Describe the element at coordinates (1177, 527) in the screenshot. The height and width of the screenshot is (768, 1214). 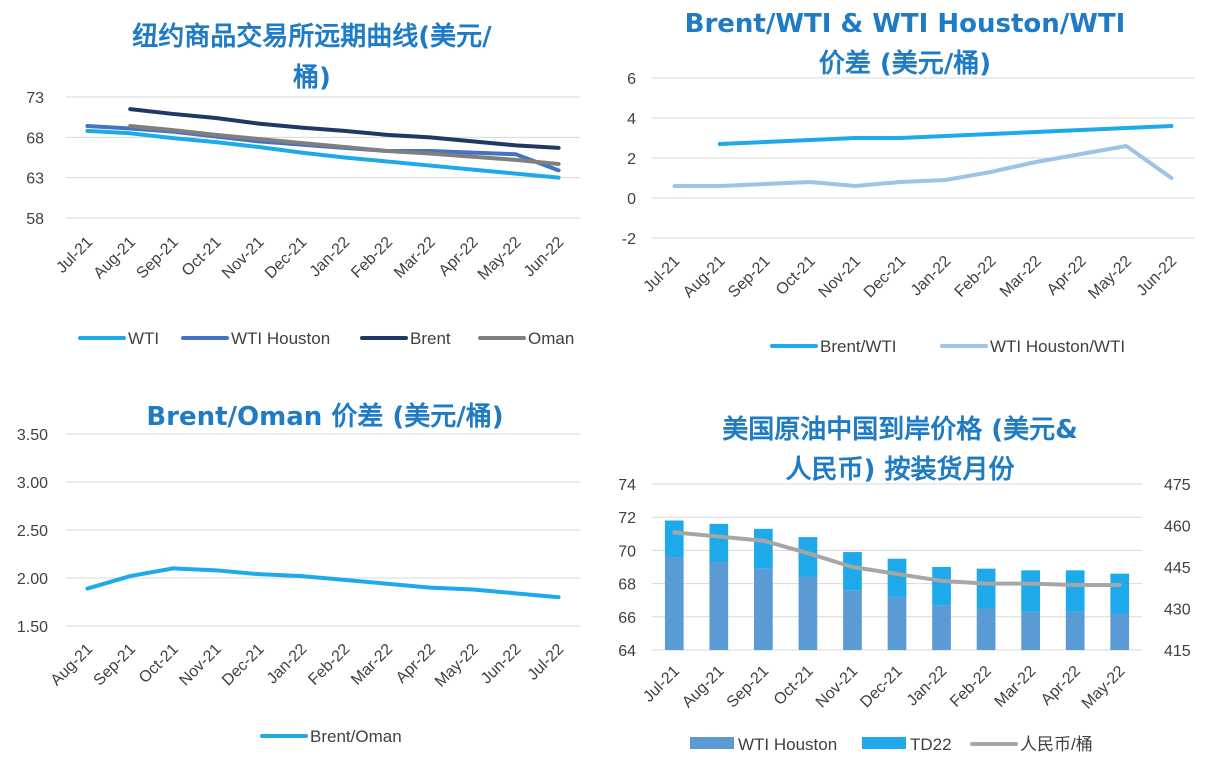
I see `y-right-tick-label: 460` at that location.